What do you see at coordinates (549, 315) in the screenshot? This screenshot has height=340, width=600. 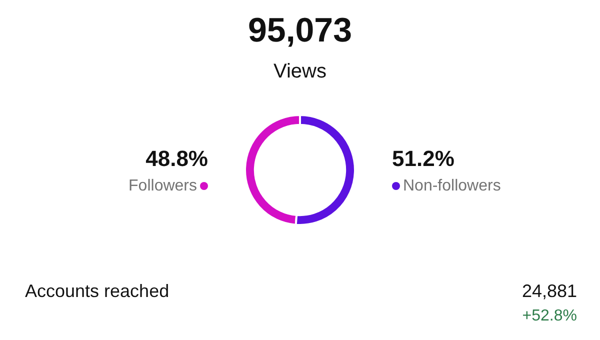 I see `text: +52.8%` at bounding box center [549, 315].